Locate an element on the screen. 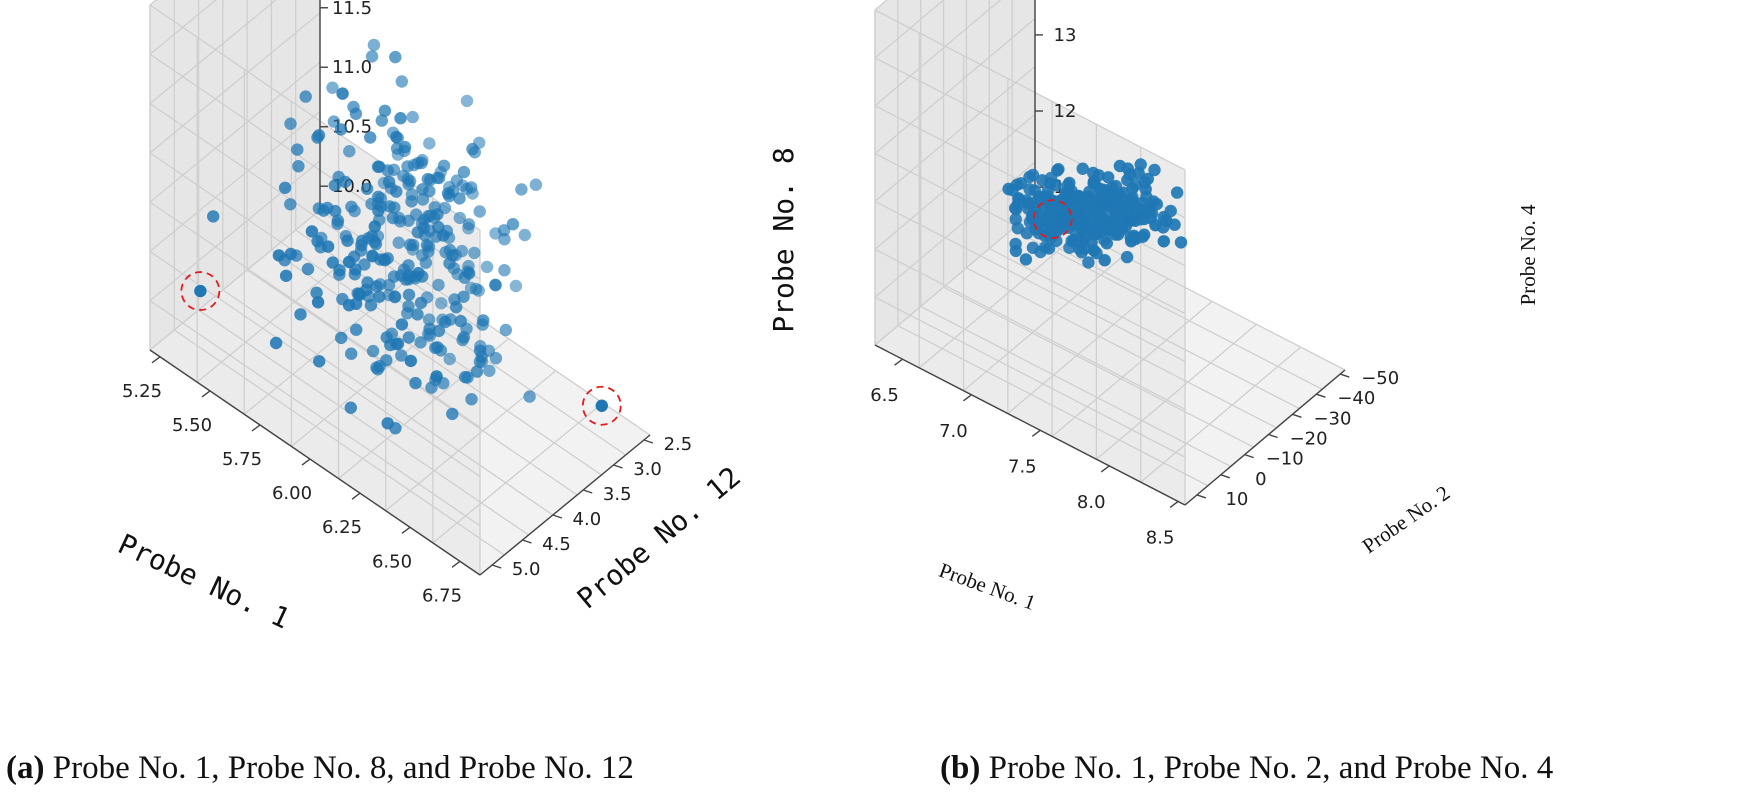 The image size is (1760, 805). y-tick-label: −40 is located at coordinates (1356, 398).